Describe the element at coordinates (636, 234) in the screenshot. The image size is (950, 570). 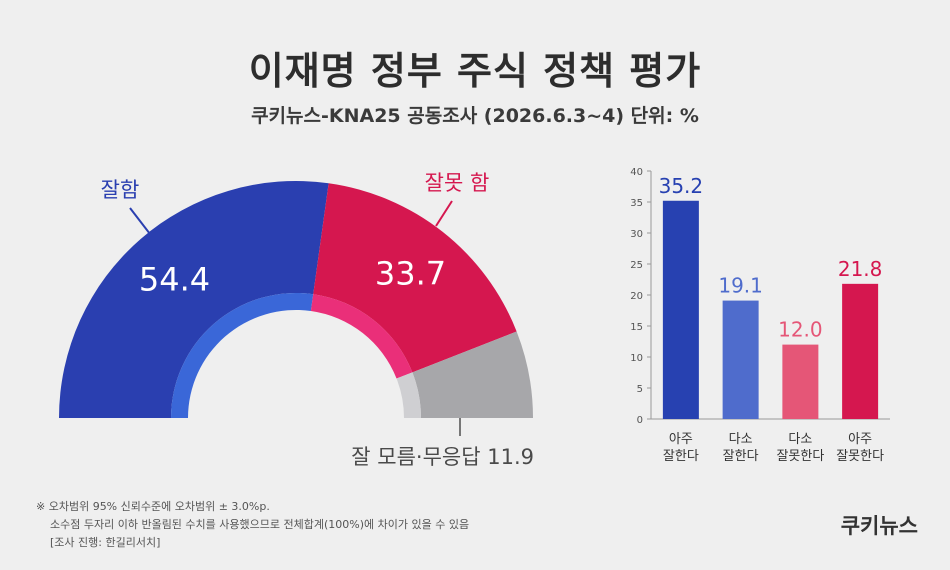
I see `y-tick-label: 30` at that location.